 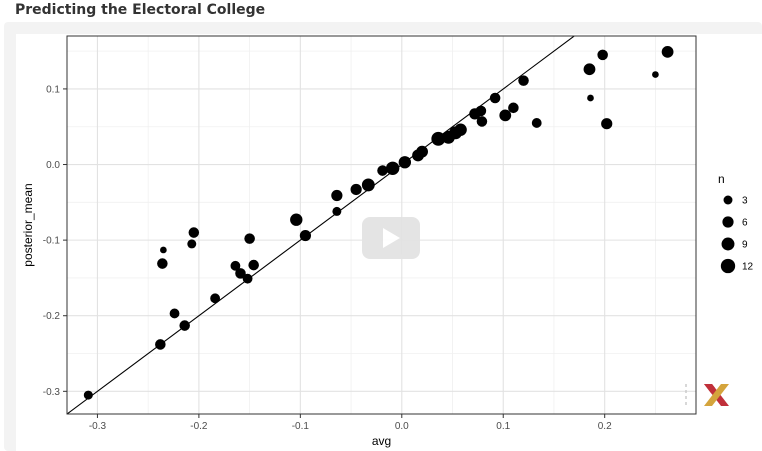 I want to click on title-bar: Predicting the Electoral College, so click(x=381, y=11).